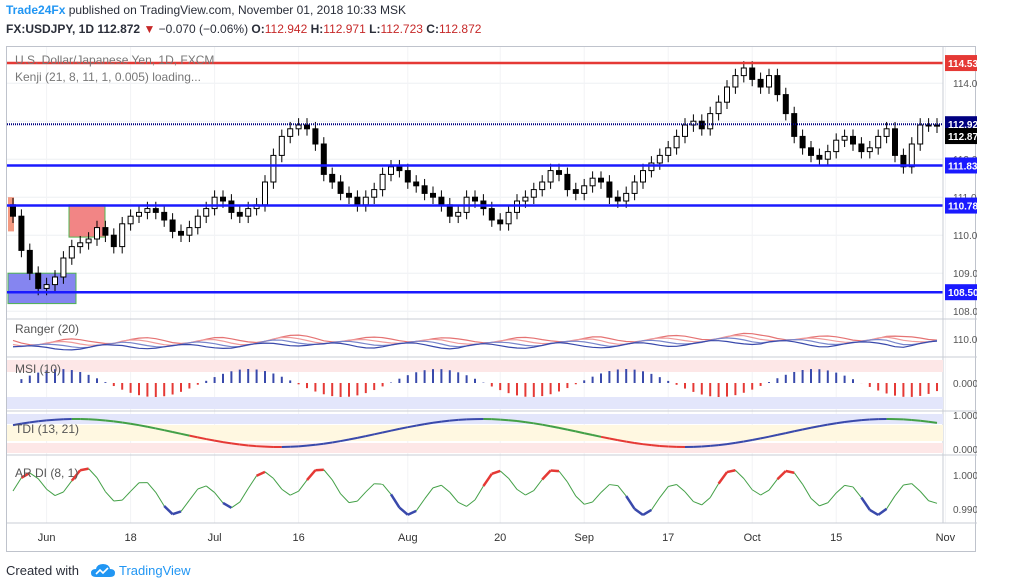  What do you see at coordinates (103, 571) in the screenshot?
I see `cloud-icon` at bounding box center [103, 571].